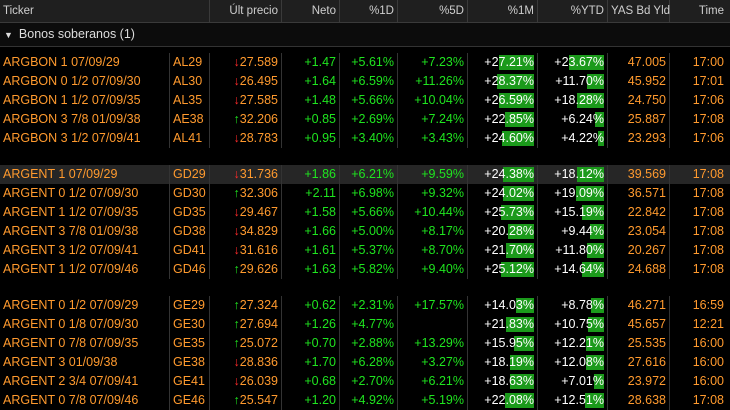 The width and height of the screenshot is (730, 410). Describe the element at coordinates (85, 231) in the screenshot. I see `bond-name: ARGENT 3 7/8 01/09/38` at that location.